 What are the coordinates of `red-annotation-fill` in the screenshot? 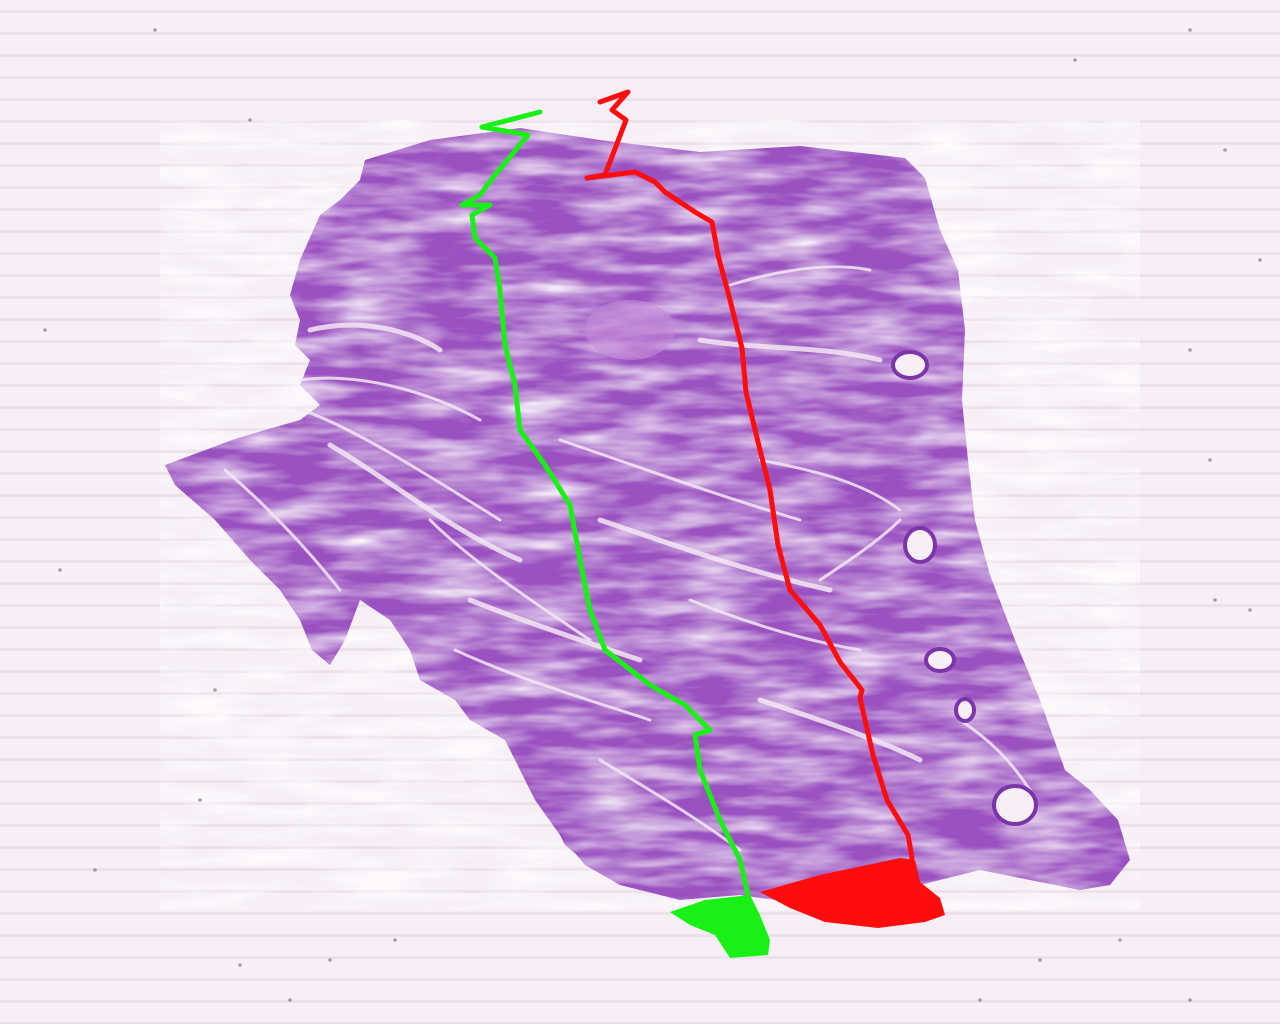 It's located at (852, 893).